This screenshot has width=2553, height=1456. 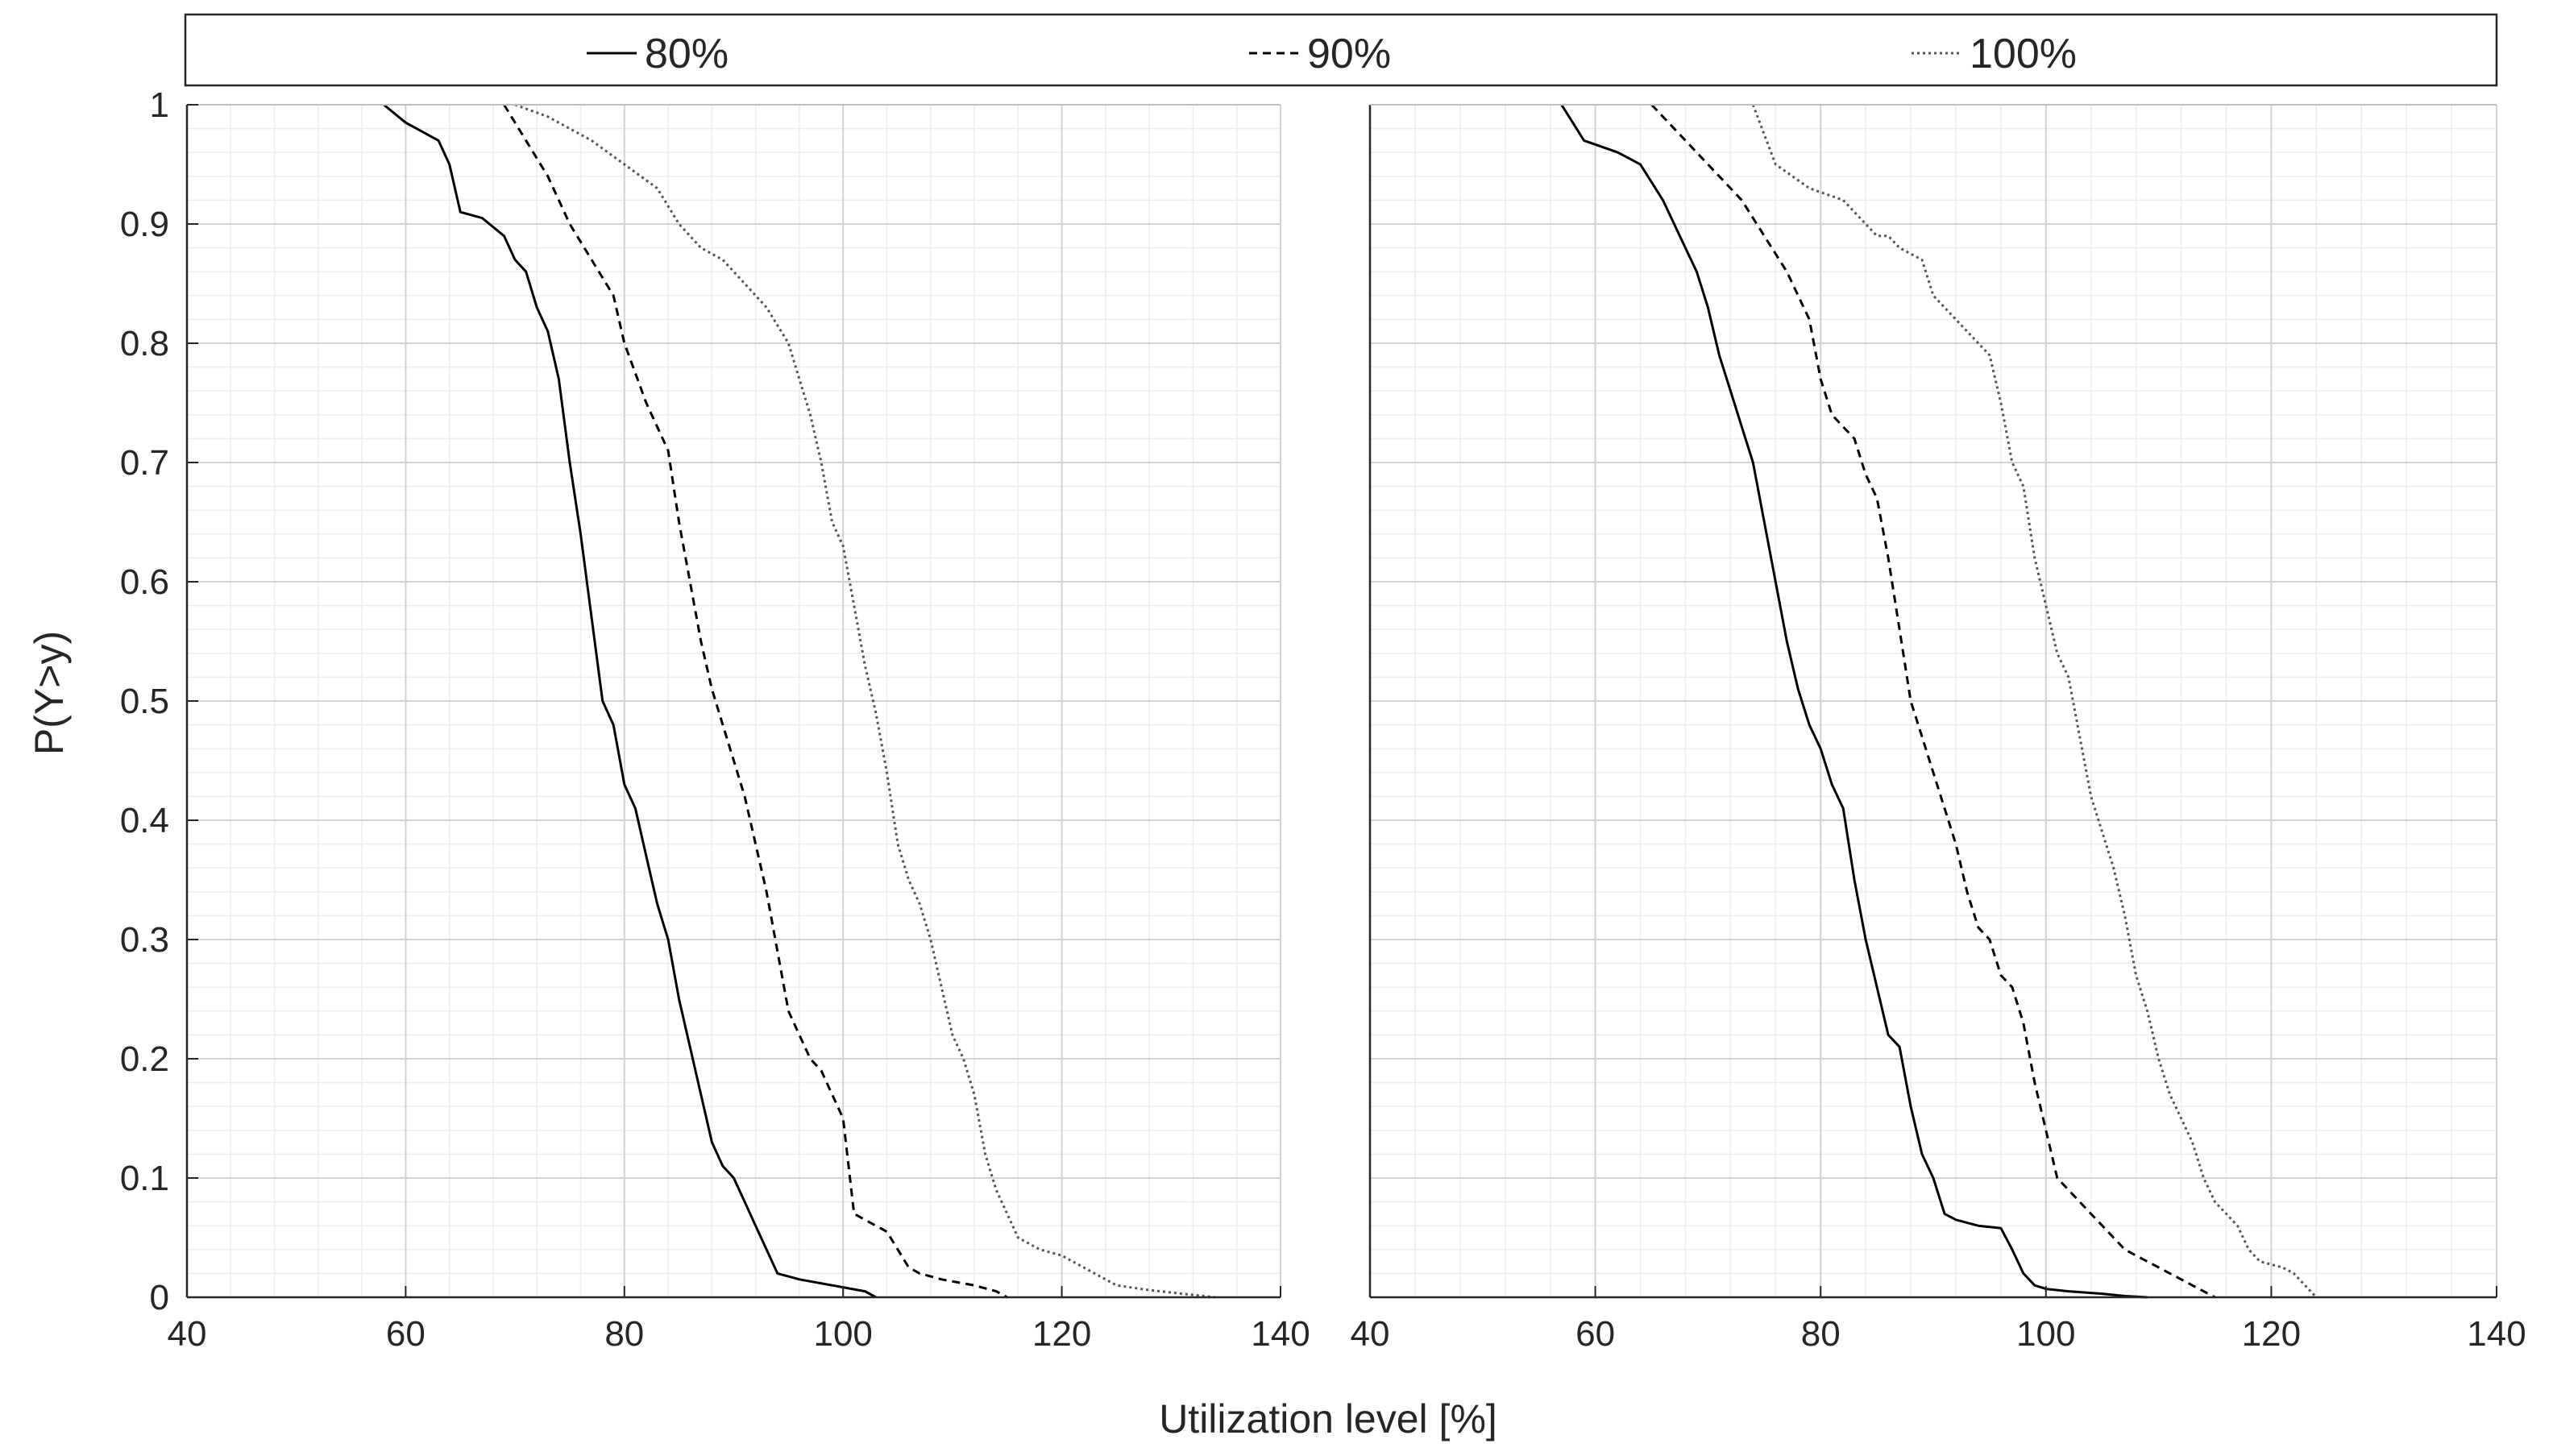 What do you see at coordinates (145, 224) in the screenshot?
I see `y-tick-label: 0.9` at bounding box center [145, 224].